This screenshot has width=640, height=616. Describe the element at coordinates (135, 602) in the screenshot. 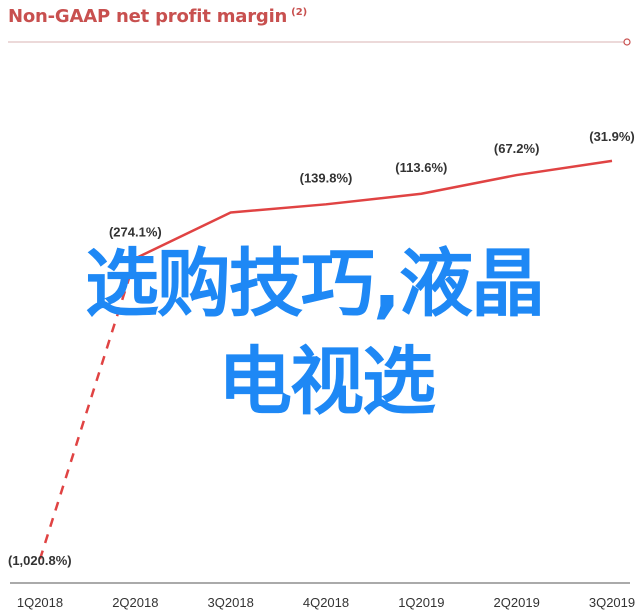

I see `x-tick-2Q2018: 2Q2018` at that location.